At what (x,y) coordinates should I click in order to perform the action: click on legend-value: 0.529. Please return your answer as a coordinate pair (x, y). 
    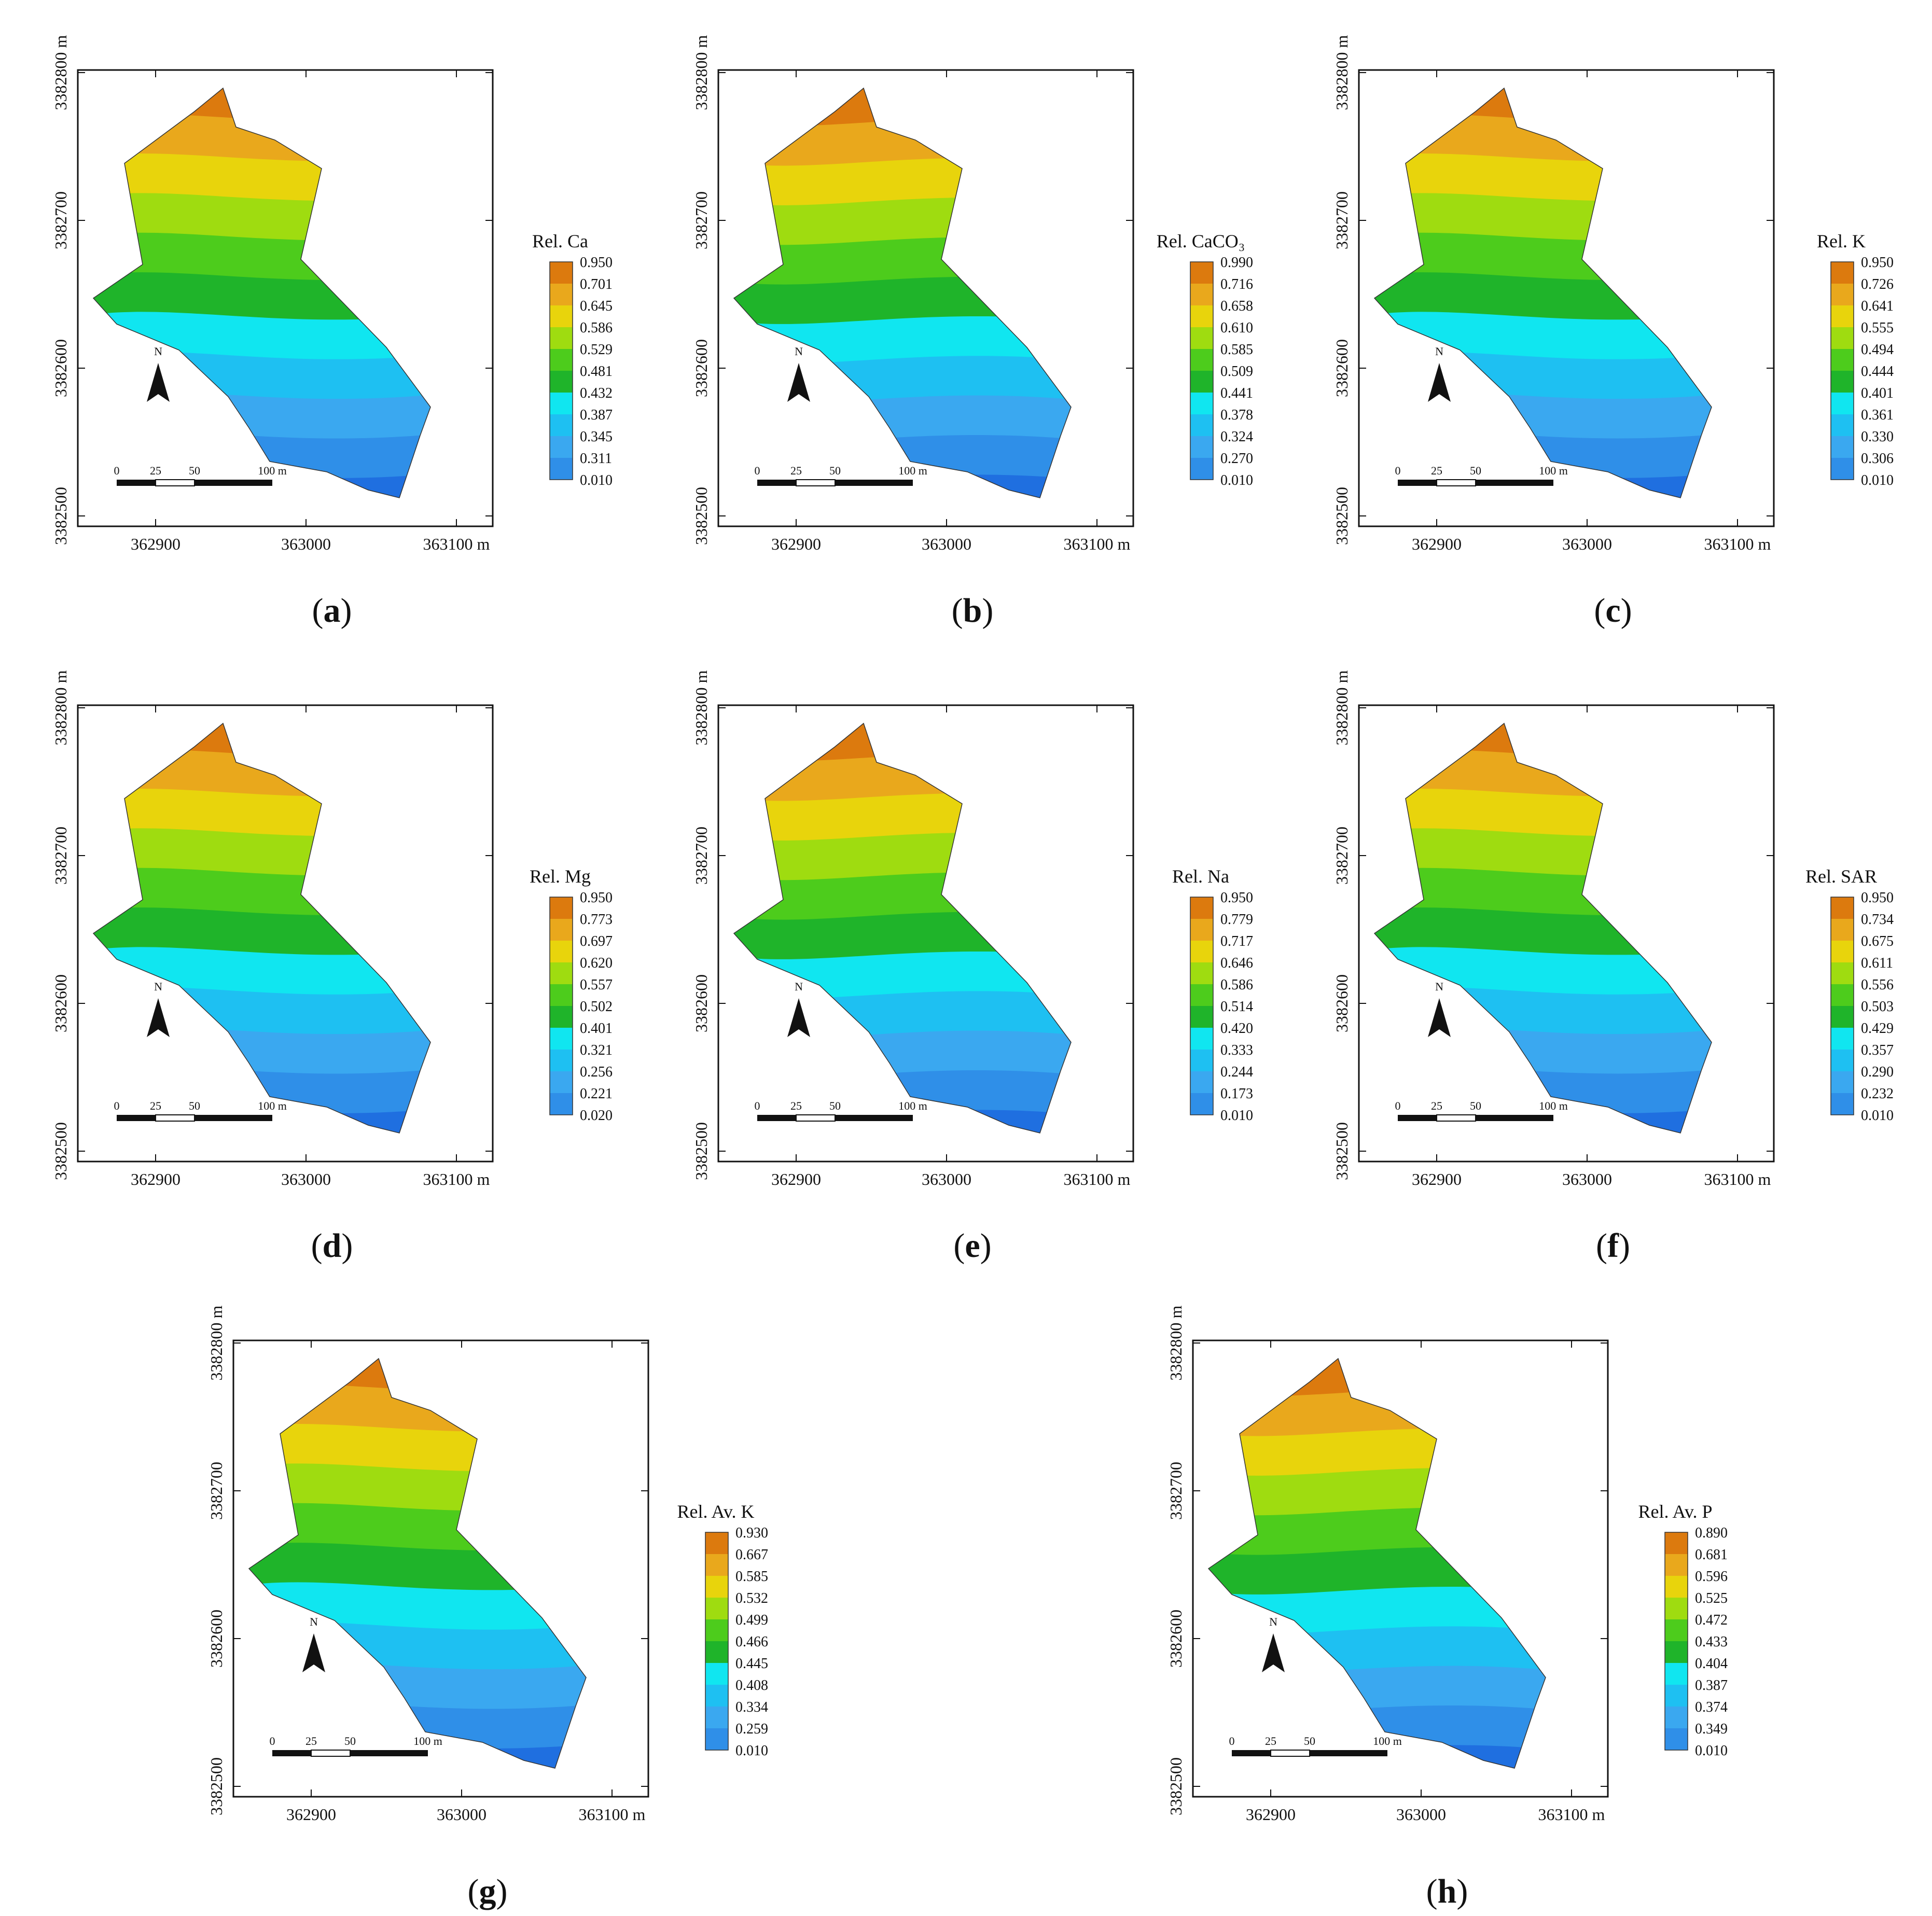
    Looking at the image, I should click on (597, 350).